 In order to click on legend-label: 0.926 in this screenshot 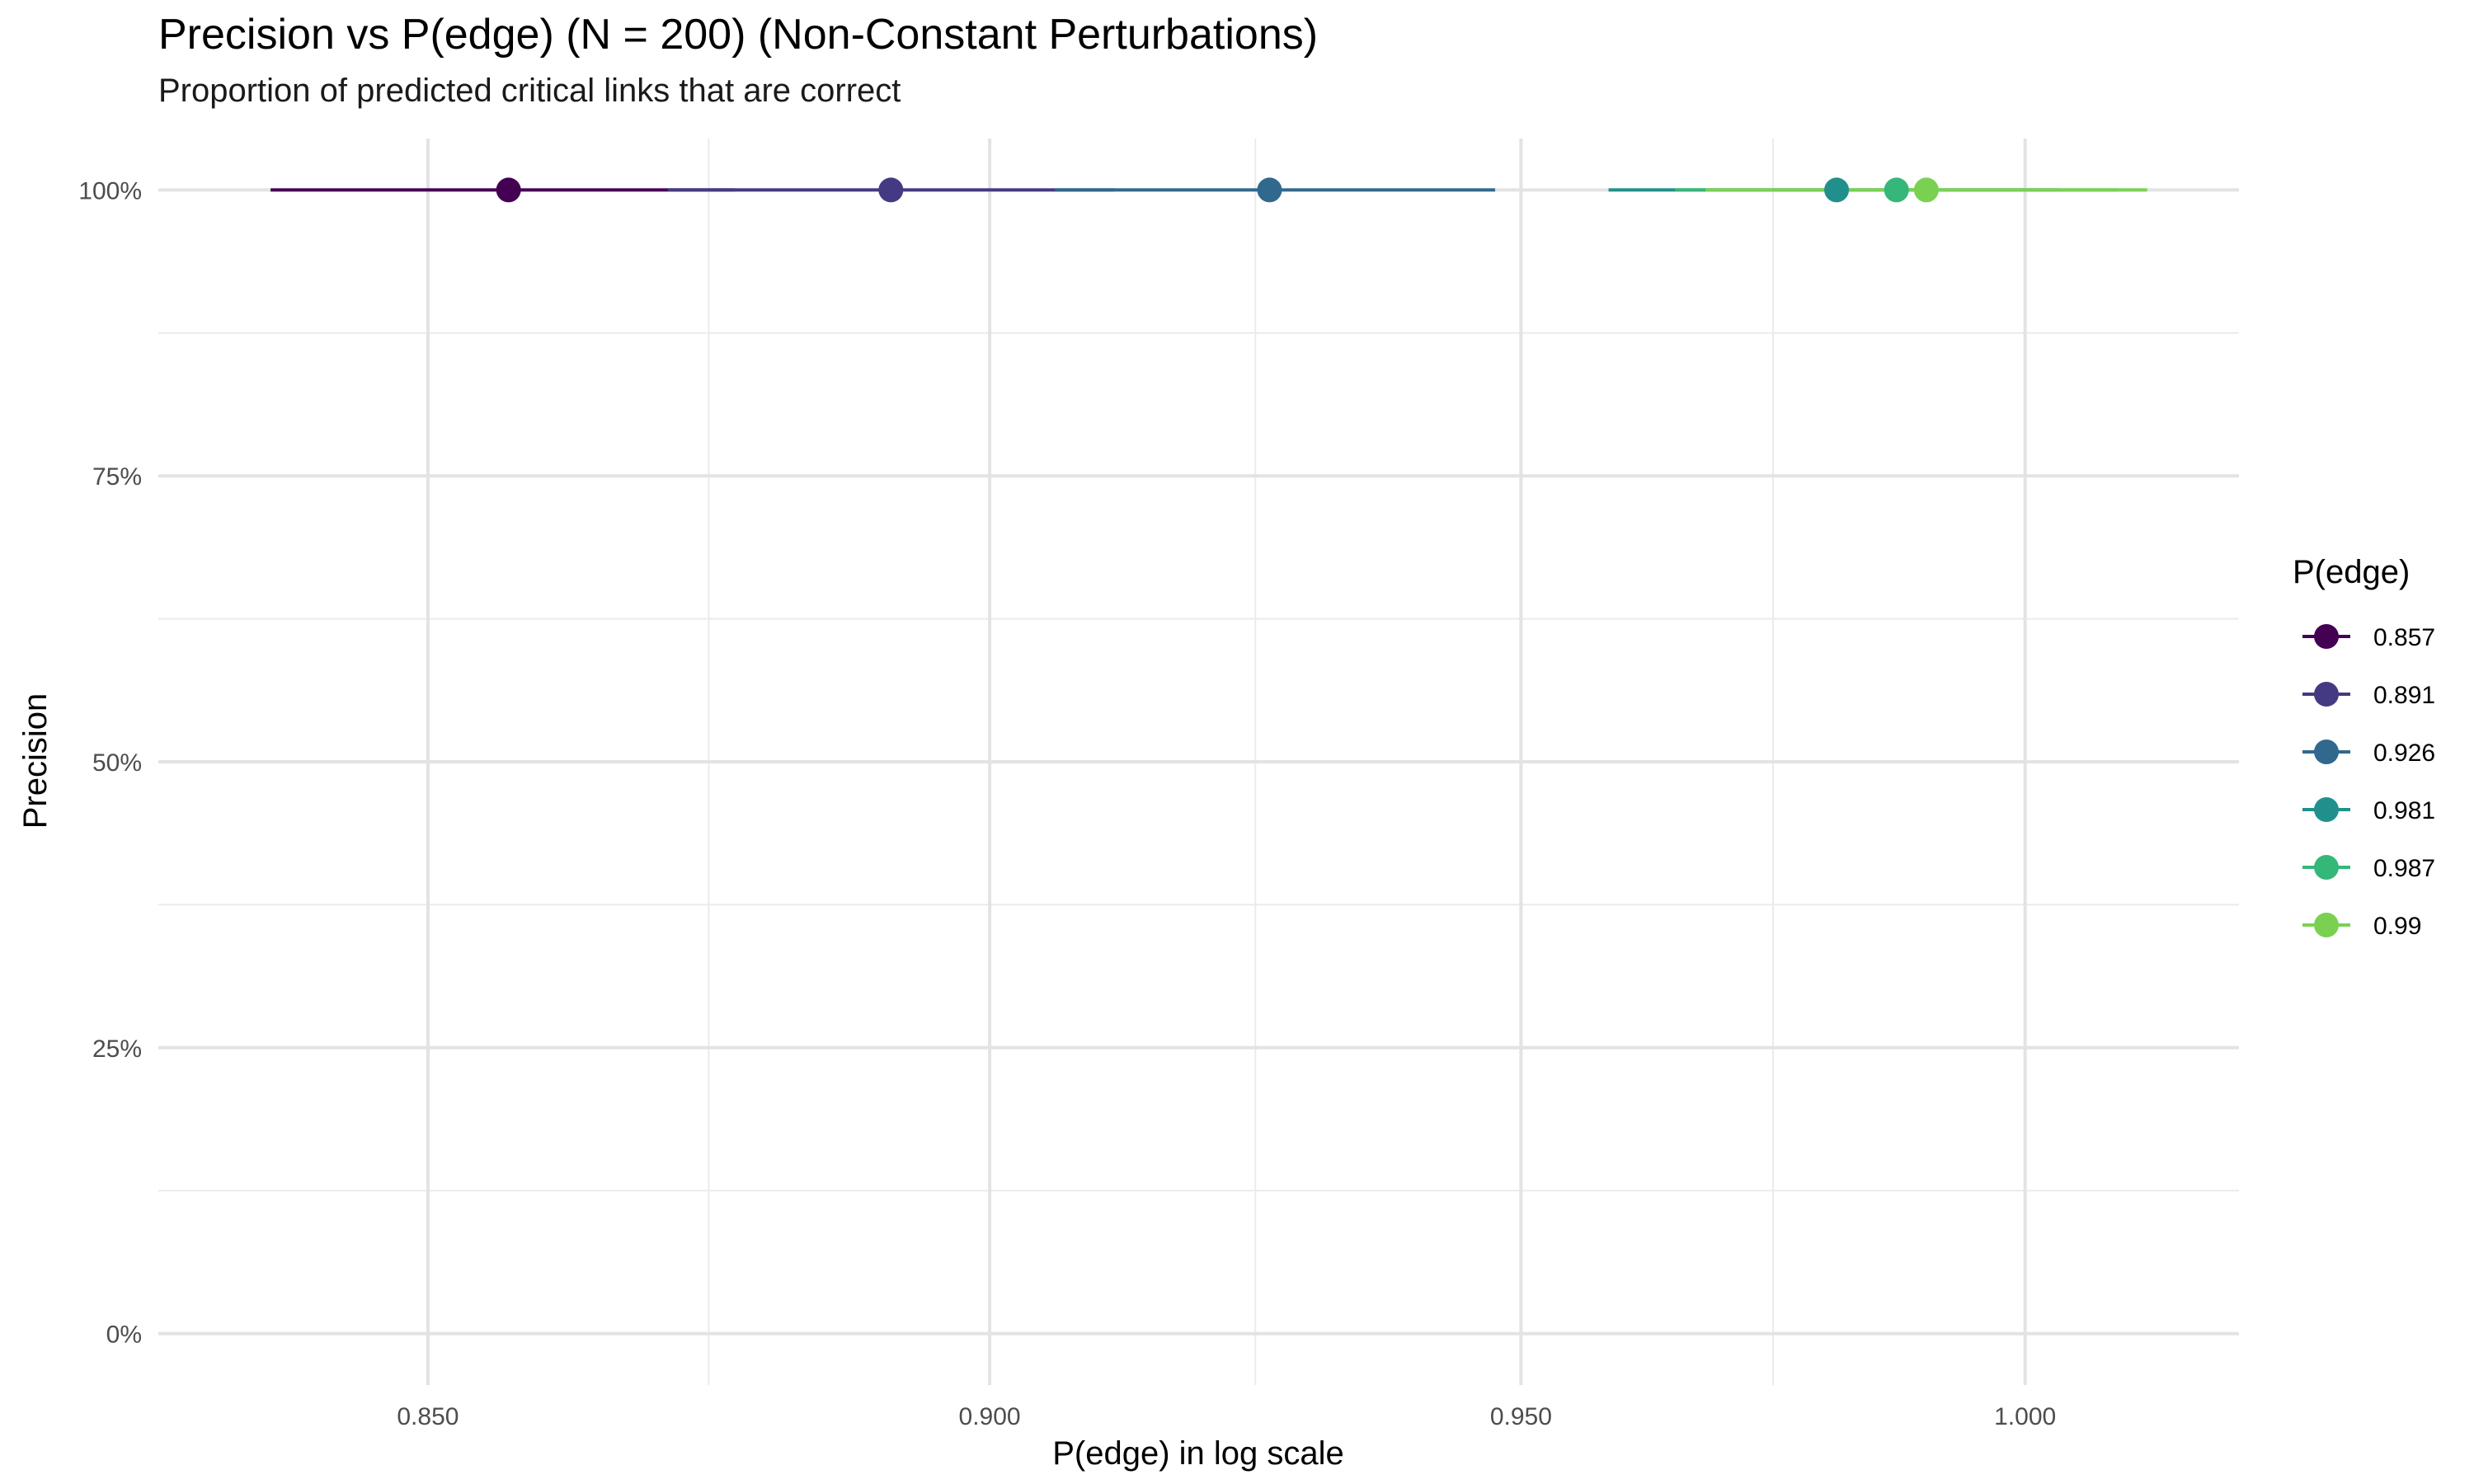, I will do `click(2404, 753)`.